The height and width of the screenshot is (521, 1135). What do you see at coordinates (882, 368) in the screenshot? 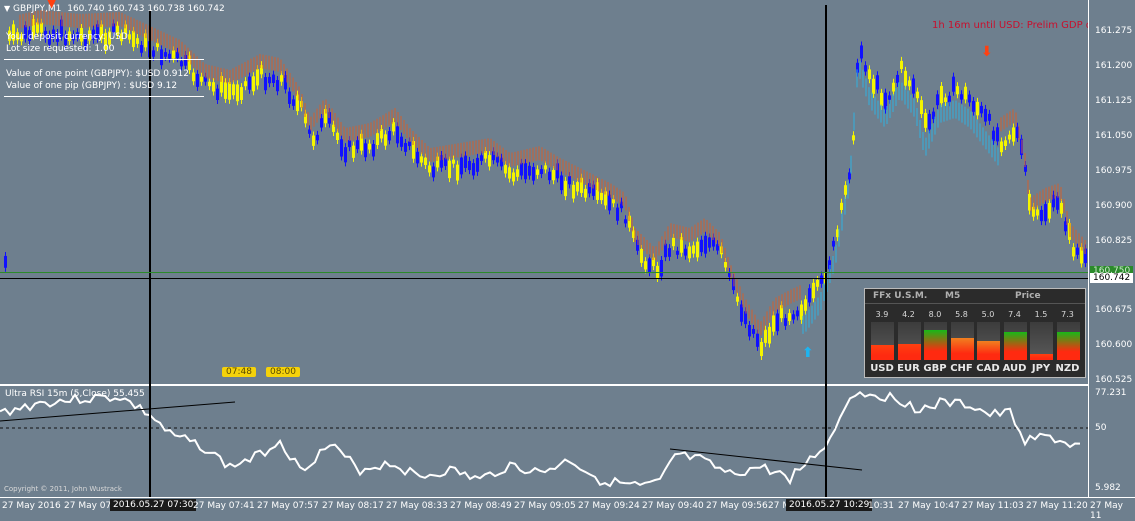
I see `currency-label: USD` at bounding box center [882, 368].